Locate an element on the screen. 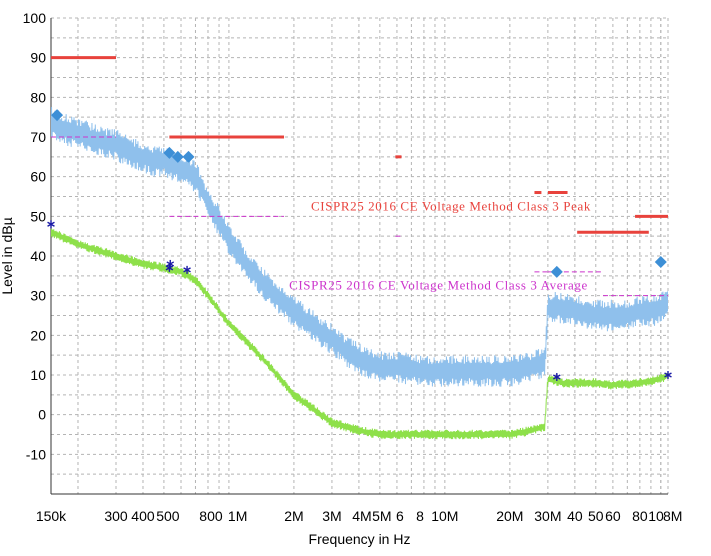  y-tick-label: 10 is located at coordinates (38, 375).